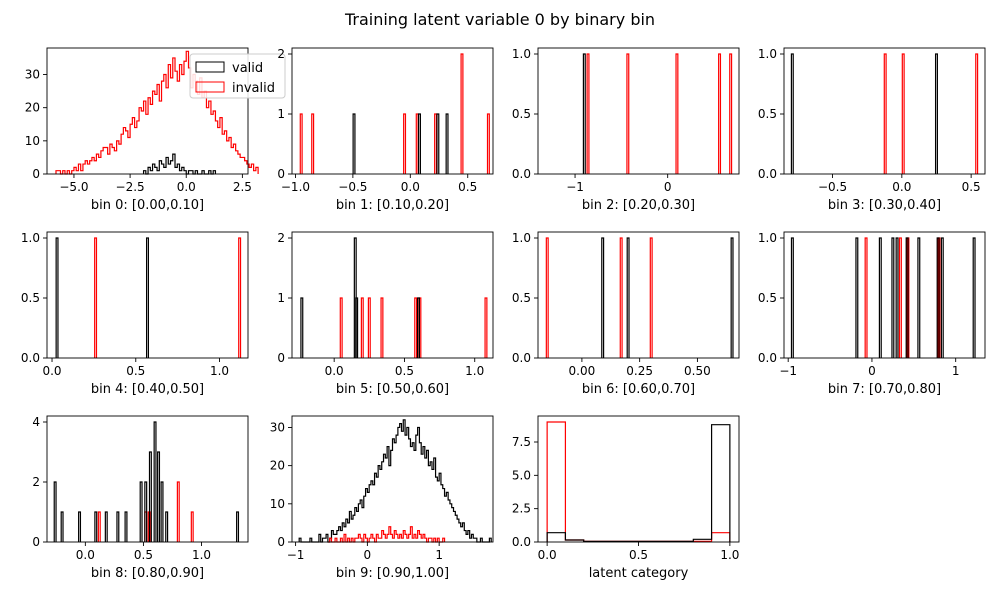  I want to click on x-axis-label: bin 6: [0.60,0.70], so click(638, 389).